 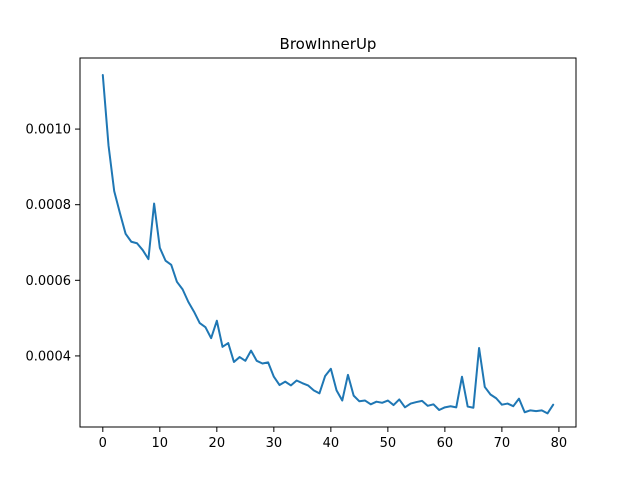 I want to click on chart-title: BrowInnerUp, so click(x=328, y=44).